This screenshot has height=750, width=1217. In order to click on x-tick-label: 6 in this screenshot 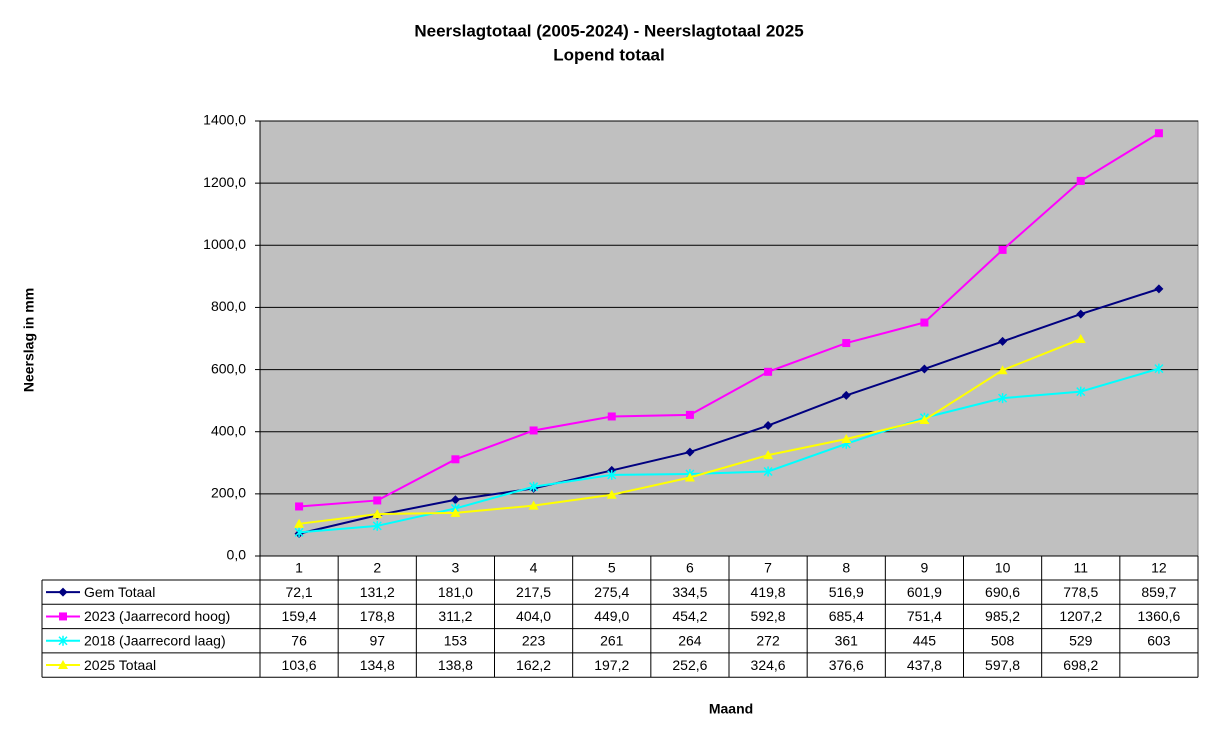, I will do `click(690, 568)`.